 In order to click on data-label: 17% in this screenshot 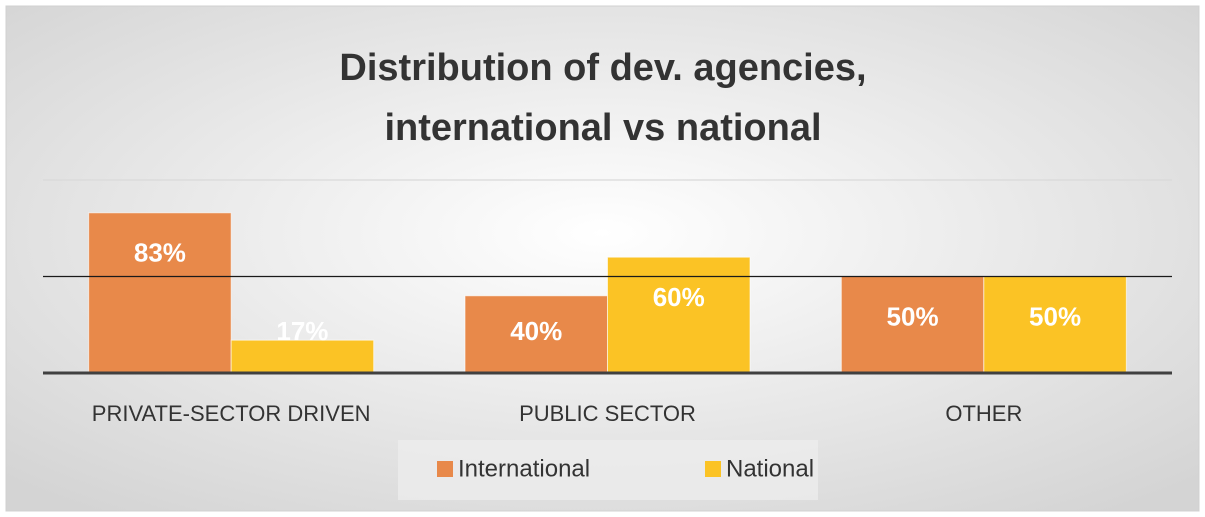, I will do `click(302, 331)`.